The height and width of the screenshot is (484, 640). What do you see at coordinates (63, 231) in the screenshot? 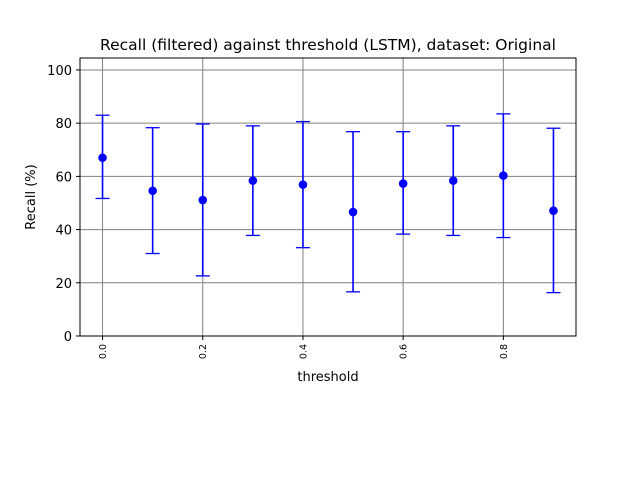
I see `y-tick-label: 40` at bounding box center [63, 231].